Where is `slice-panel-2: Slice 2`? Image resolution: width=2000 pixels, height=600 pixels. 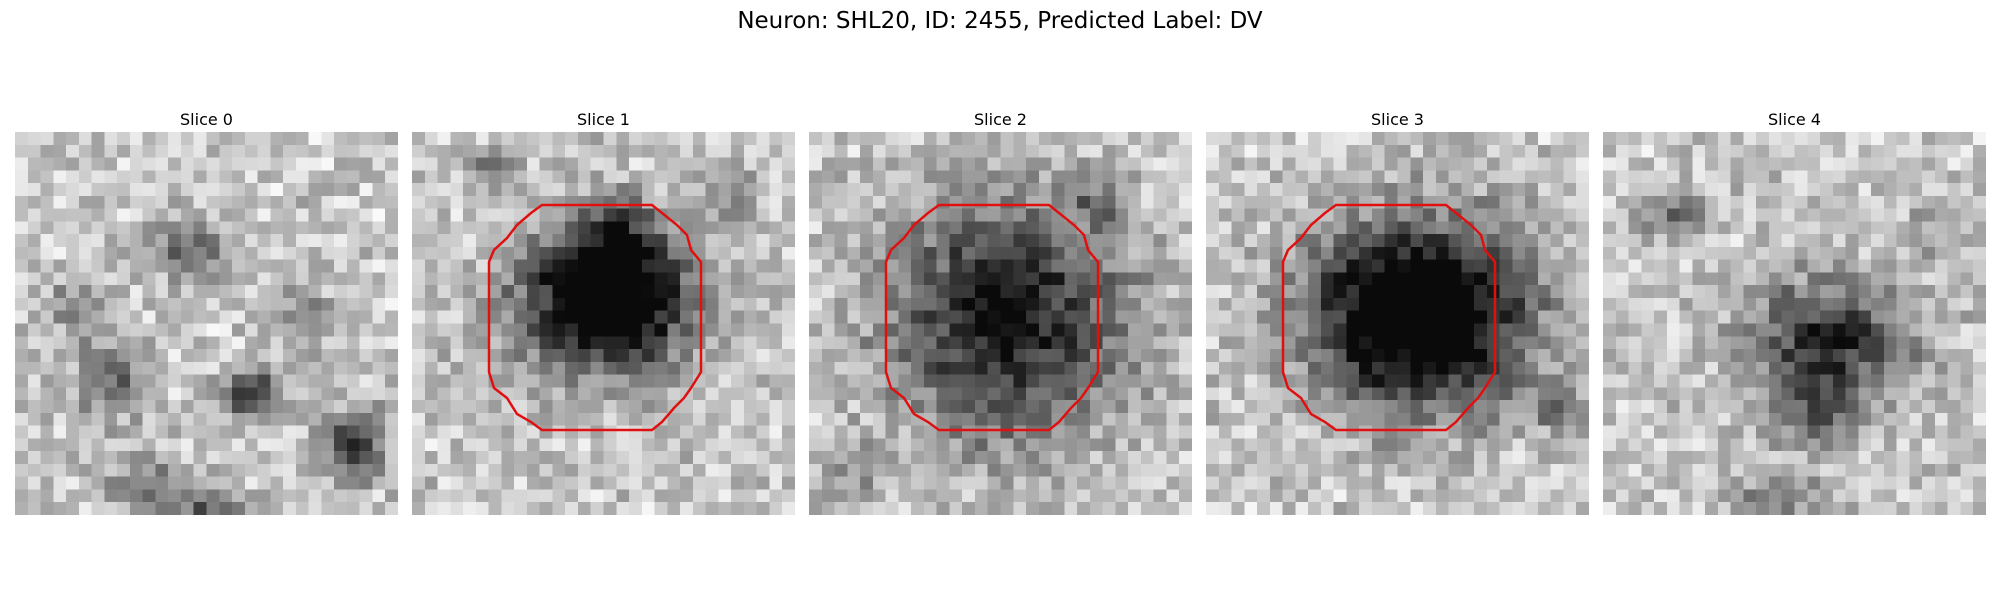 slice-panel-2: Slice 2 is located at coordinates (1000, 311).